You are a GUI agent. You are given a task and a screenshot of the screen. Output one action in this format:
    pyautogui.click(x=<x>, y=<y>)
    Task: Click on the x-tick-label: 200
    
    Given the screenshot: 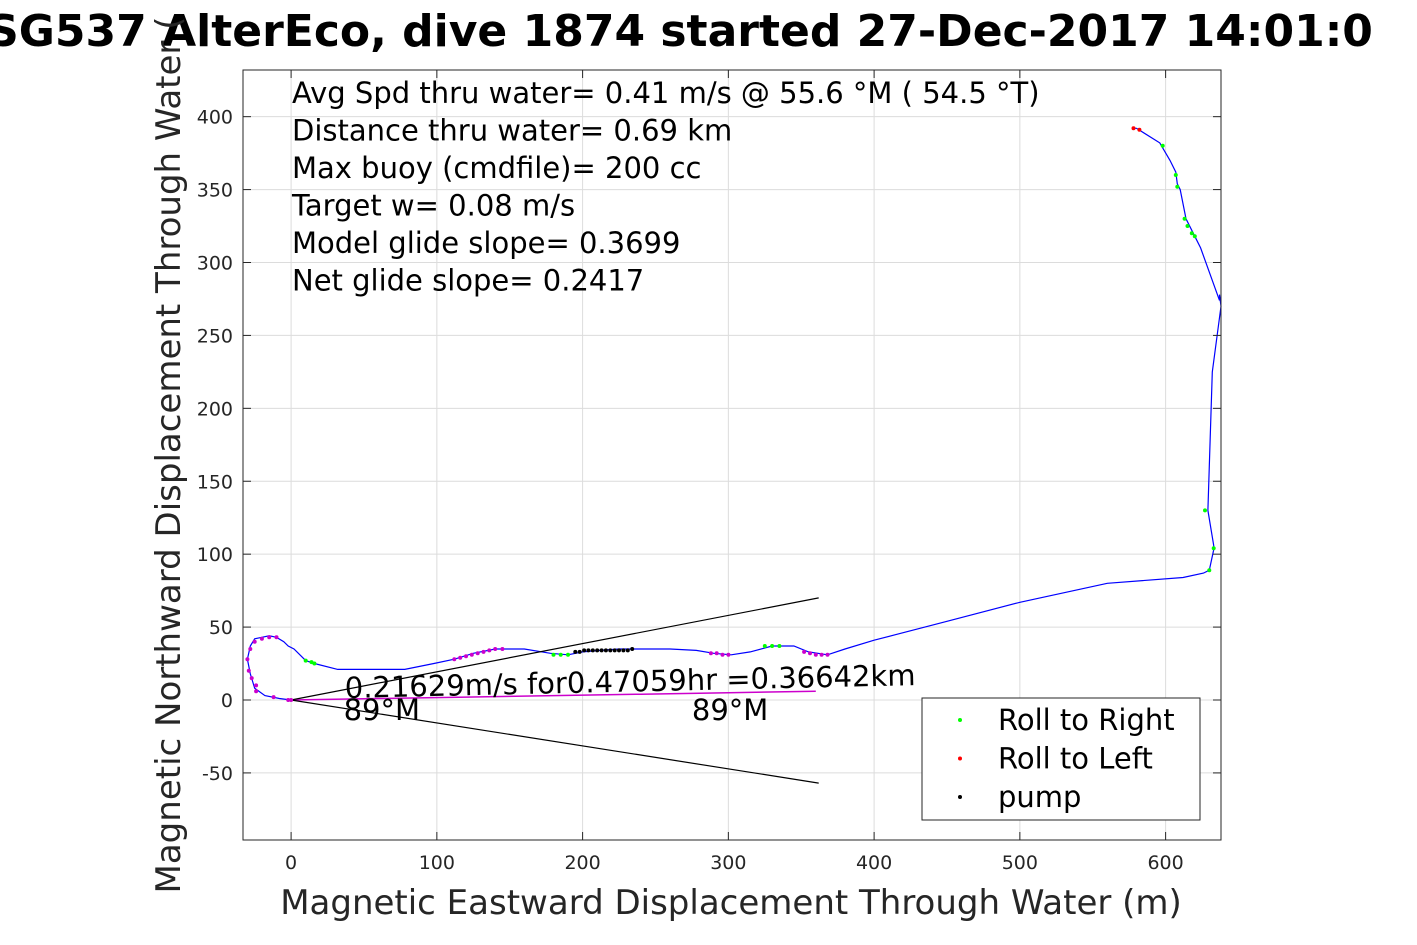 What is the action you would take?
    pyautogui.click(x=582, y=863)
    